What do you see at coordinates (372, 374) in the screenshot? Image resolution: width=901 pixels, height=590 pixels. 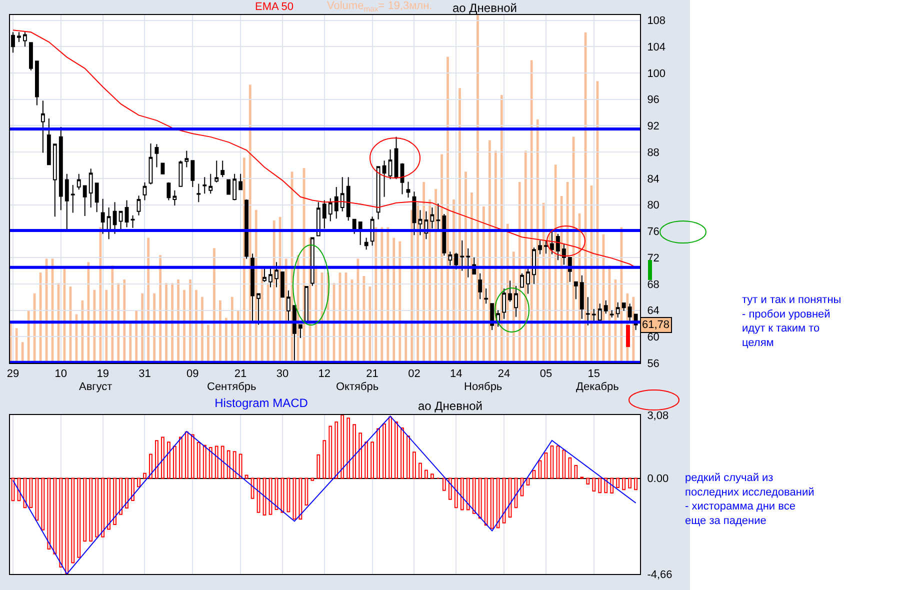 I see `x-tick-label: 21` at bounding box center [372, 374].